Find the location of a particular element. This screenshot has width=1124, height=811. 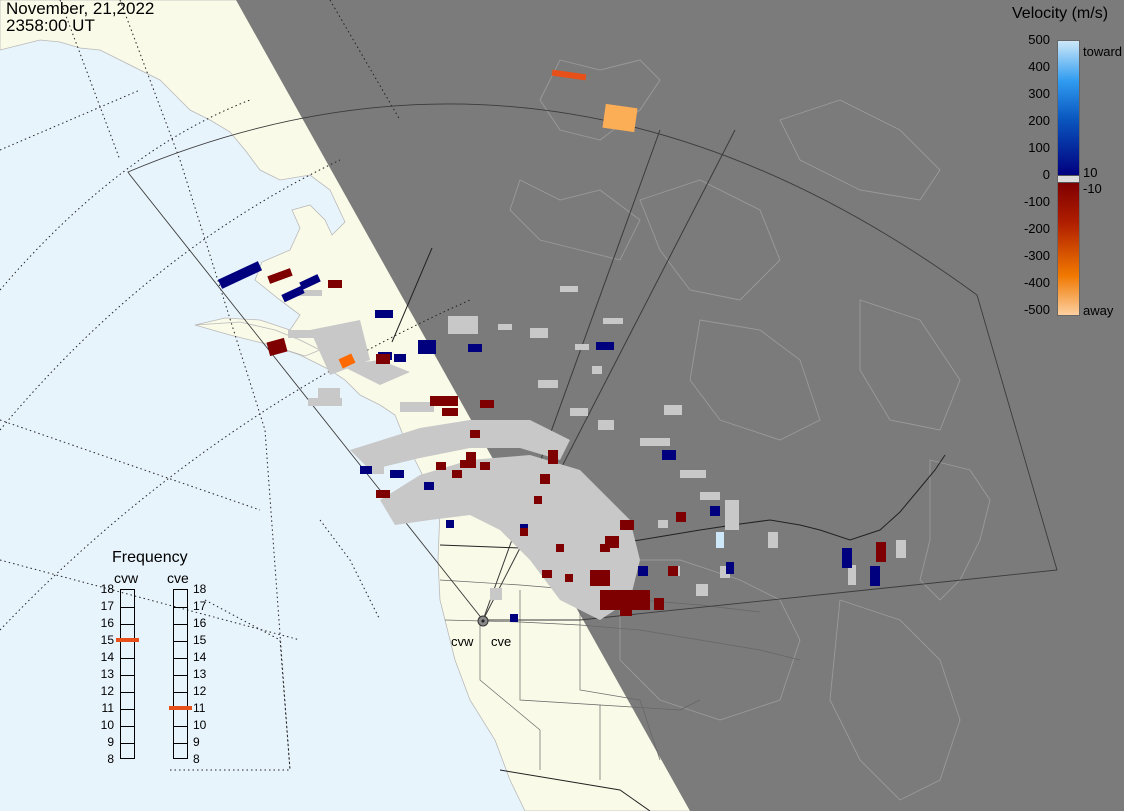

velocity-tick-label: -300 is located at coordinates (1036, 255).